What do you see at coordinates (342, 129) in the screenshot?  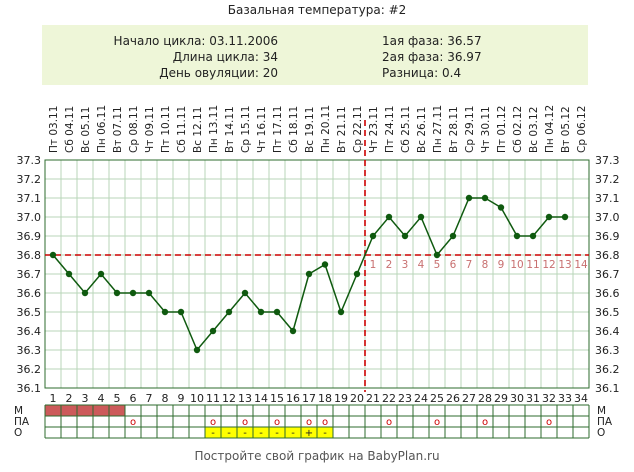 I see `date-label: Вт 21.11` at bounding box center [342, 129].